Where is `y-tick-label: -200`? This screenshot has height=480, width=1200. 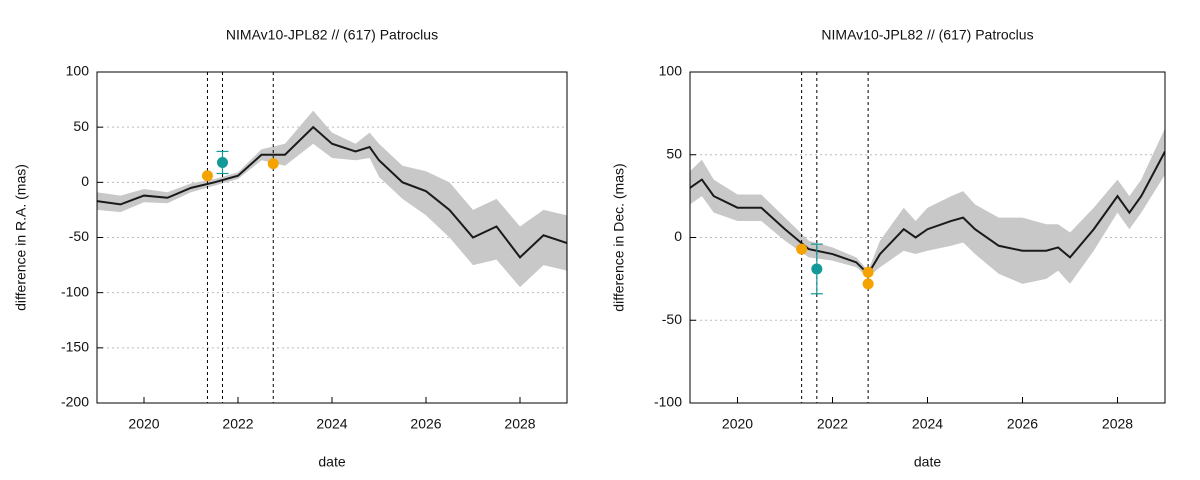
y-tick-label: -200 is located at coordinates (75, 402).